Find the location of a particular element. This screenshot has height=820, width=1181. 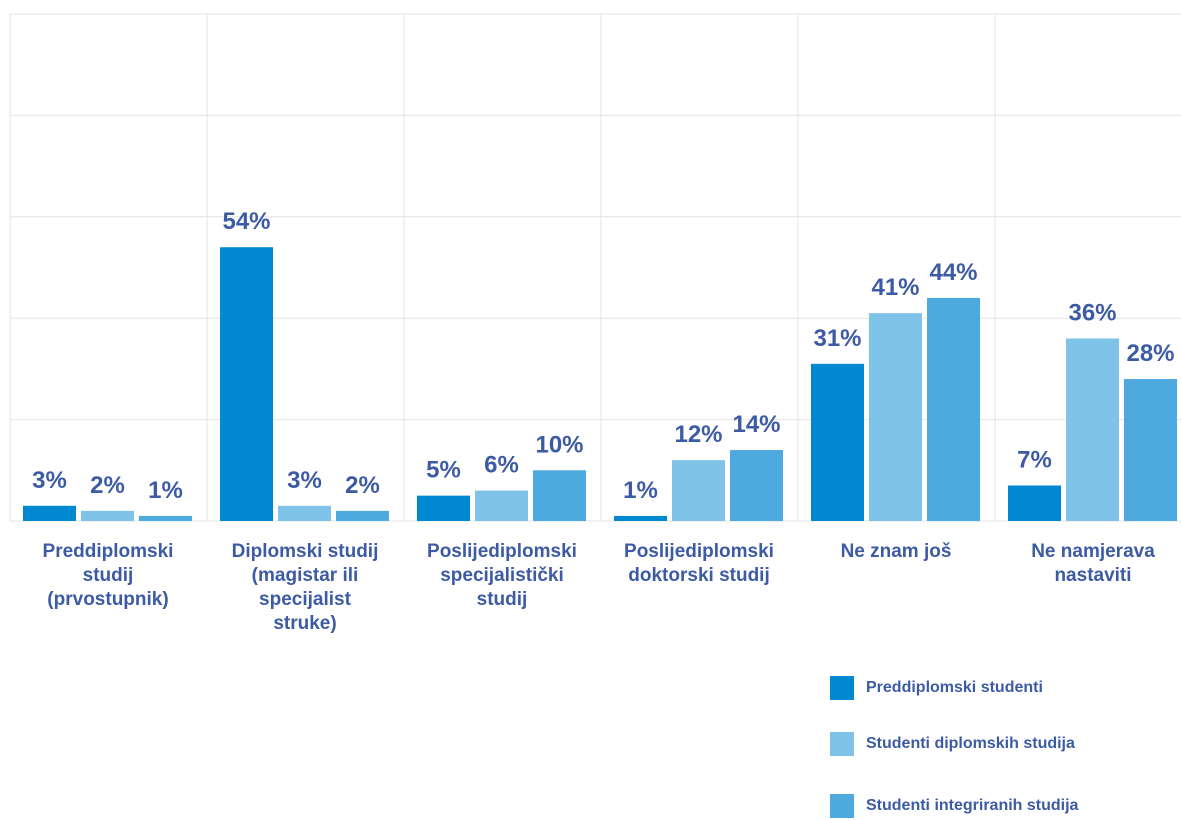

data-label: 14% is located at coordinates (756, 424).